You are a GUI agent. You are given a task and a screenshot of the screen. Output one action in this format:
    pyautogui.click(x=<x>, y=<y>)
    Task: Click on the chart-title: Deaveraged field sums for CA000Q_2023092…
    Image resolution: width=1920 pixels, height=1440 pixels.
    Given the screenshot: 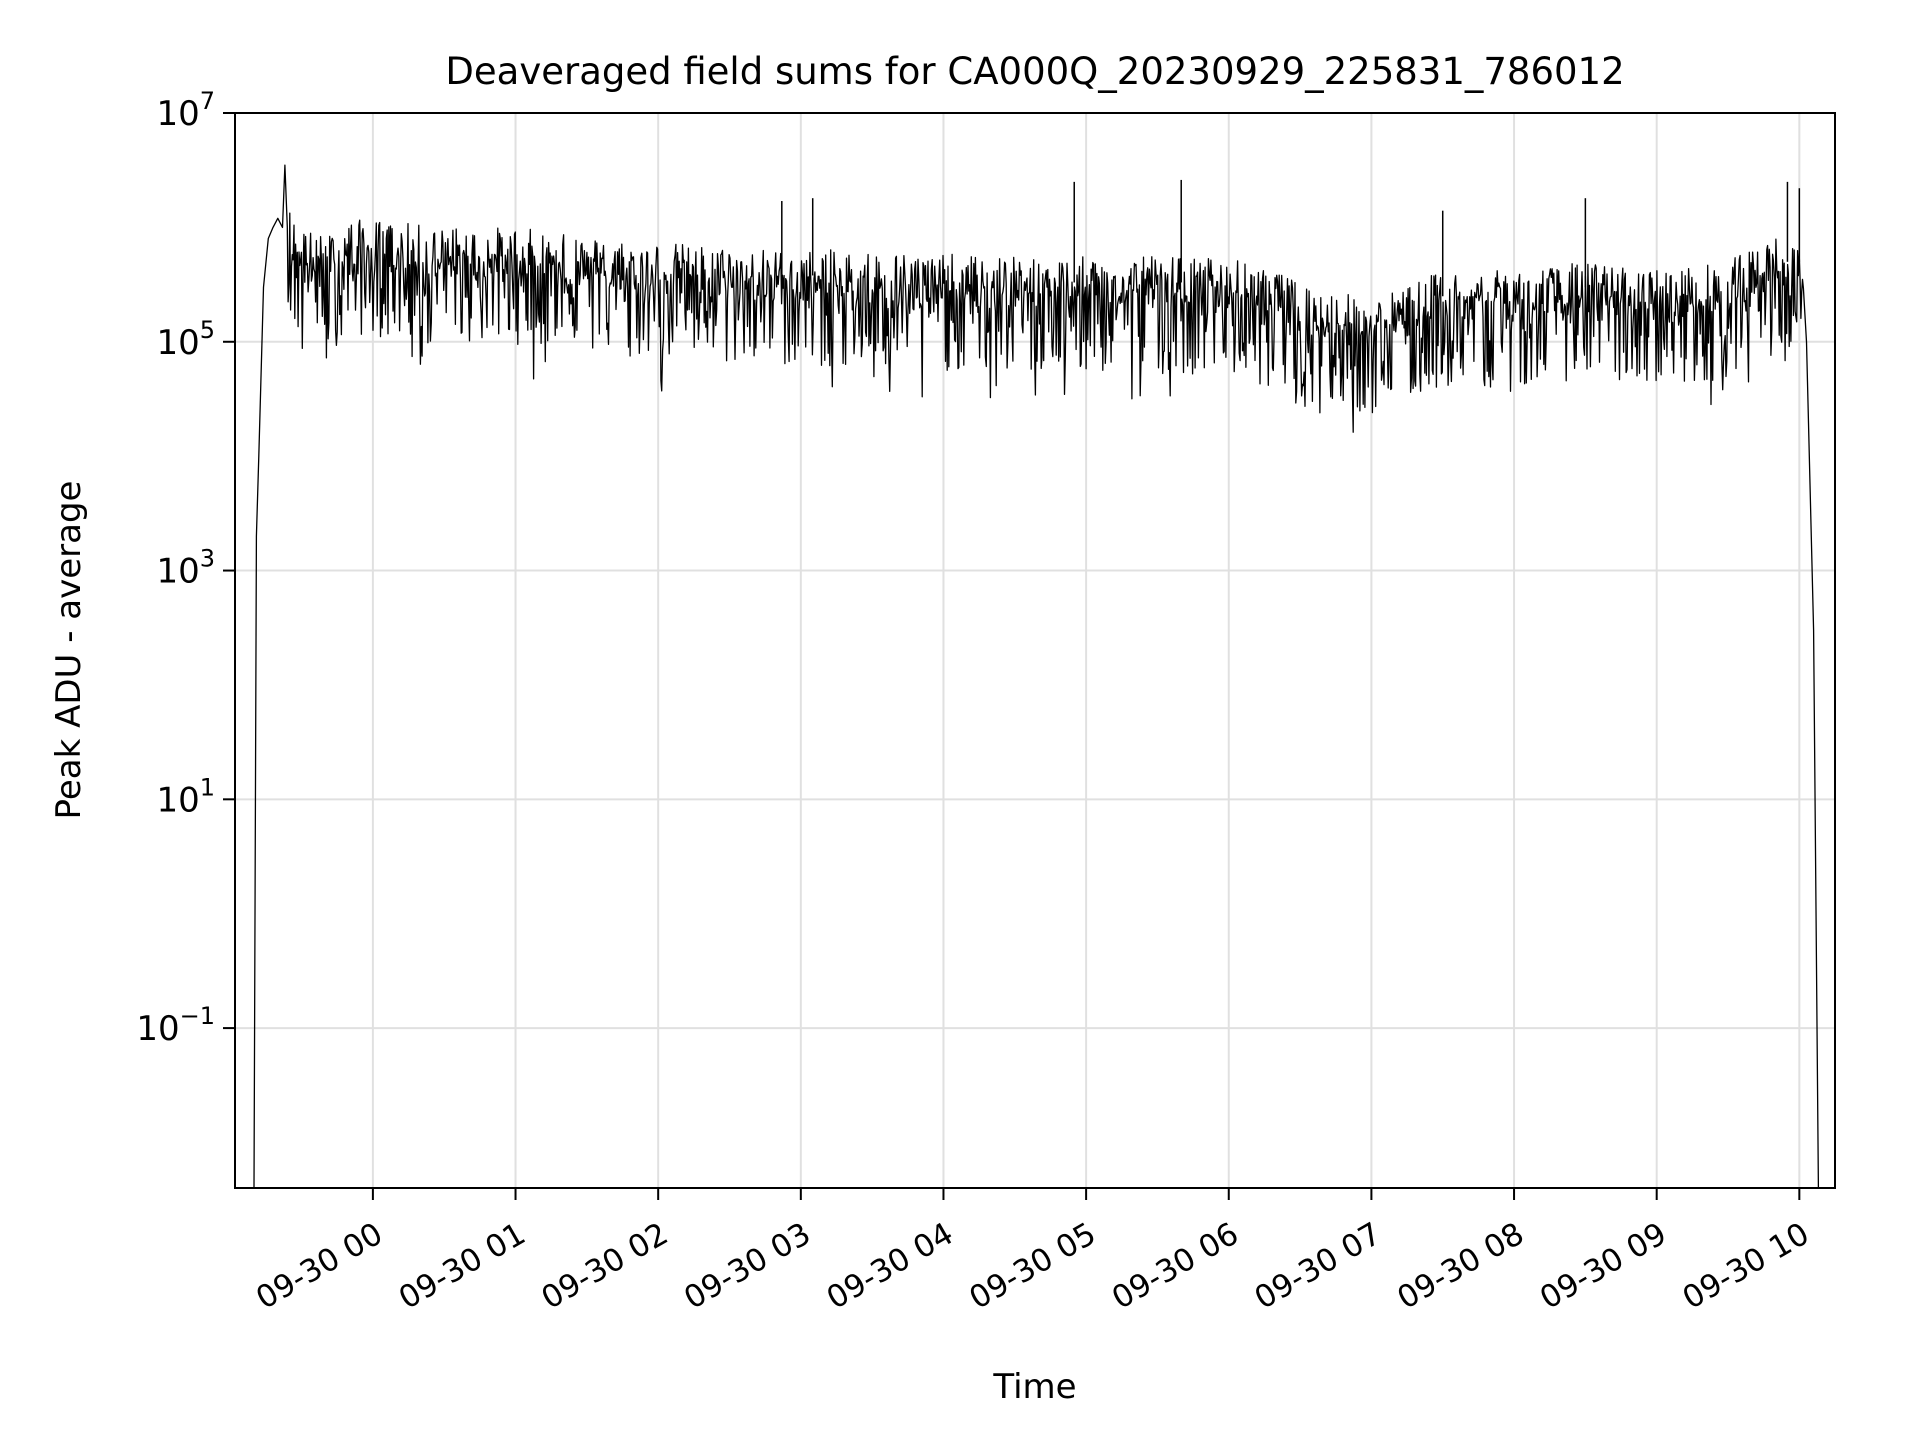 What is the action you would take?
    pyautogui.click(x=1034, y=71)
    